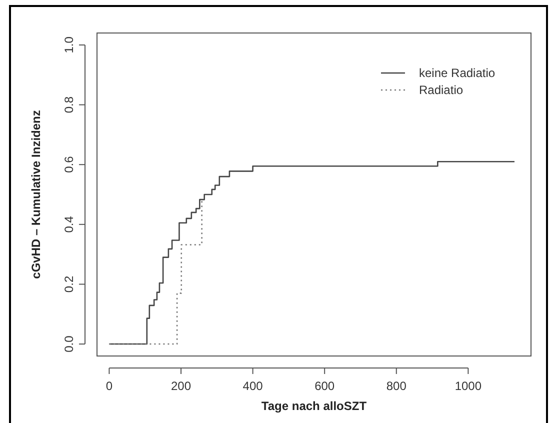 The height and width of the screenshot is (423, 553). Describe the element at coordinates (253, 386) in the screenshot. I see `x-tick-label: 400` at that location.